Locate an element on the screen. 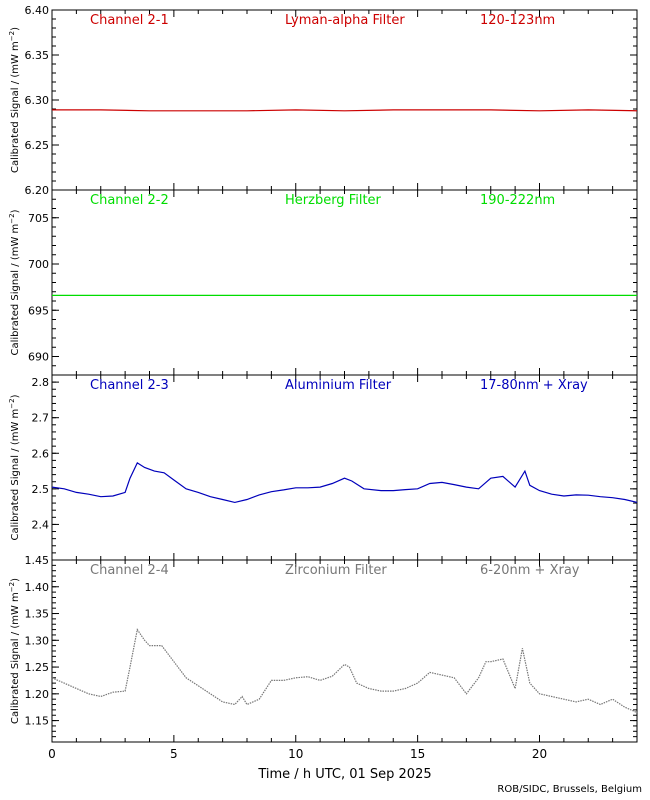  panel-1-y-tick-label: 6.20 is located at coordinates (37, 190).